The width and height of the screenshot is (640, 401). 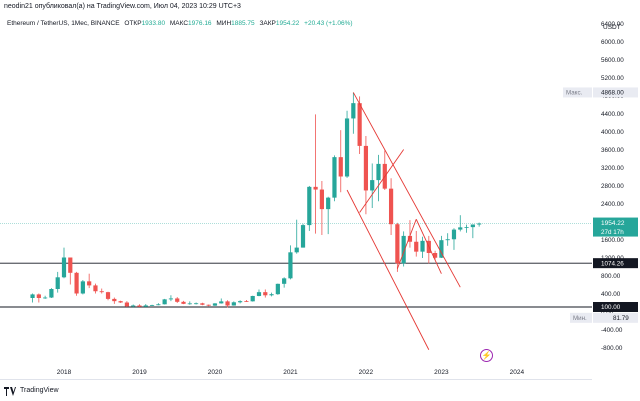 What do you see at coordinates (612, 330) in the screenshot?
I see `y-tick-label: -400.00` at bounding box center [612, 330].